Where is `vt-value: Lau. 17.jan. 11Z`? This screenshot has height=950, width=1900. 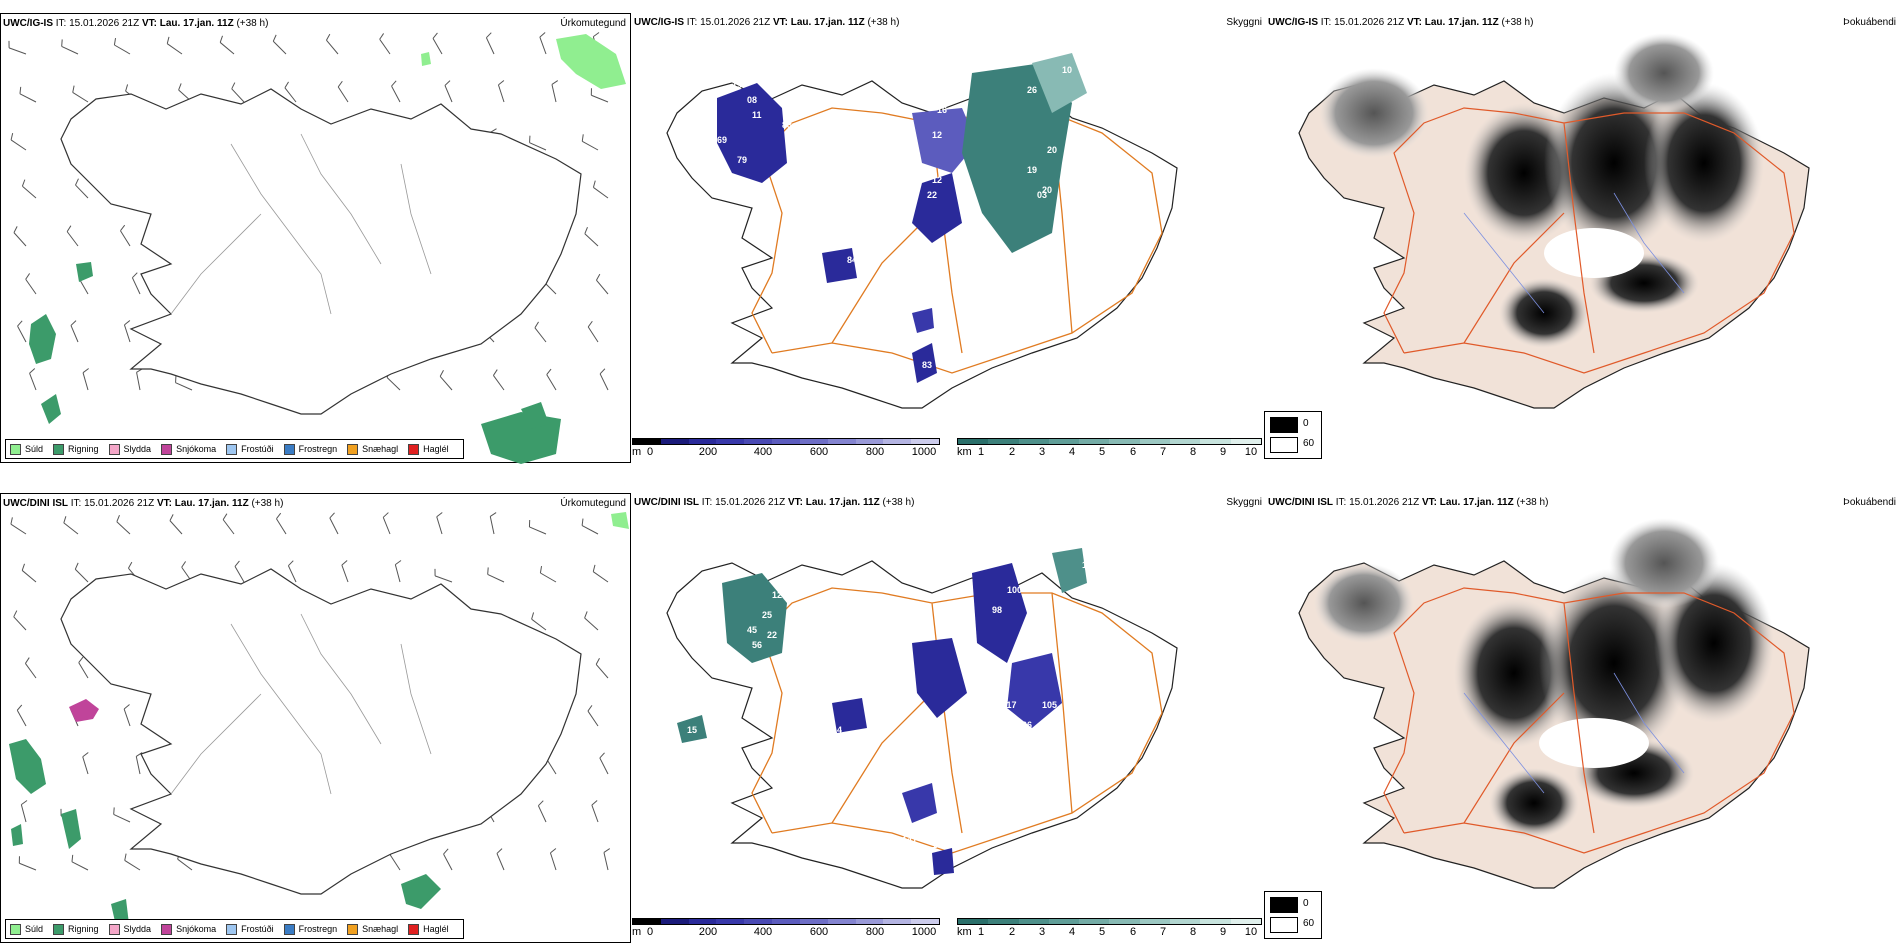 vt-value: Lau. 17.jan. 11Z is located at coordinates (1476, 502).